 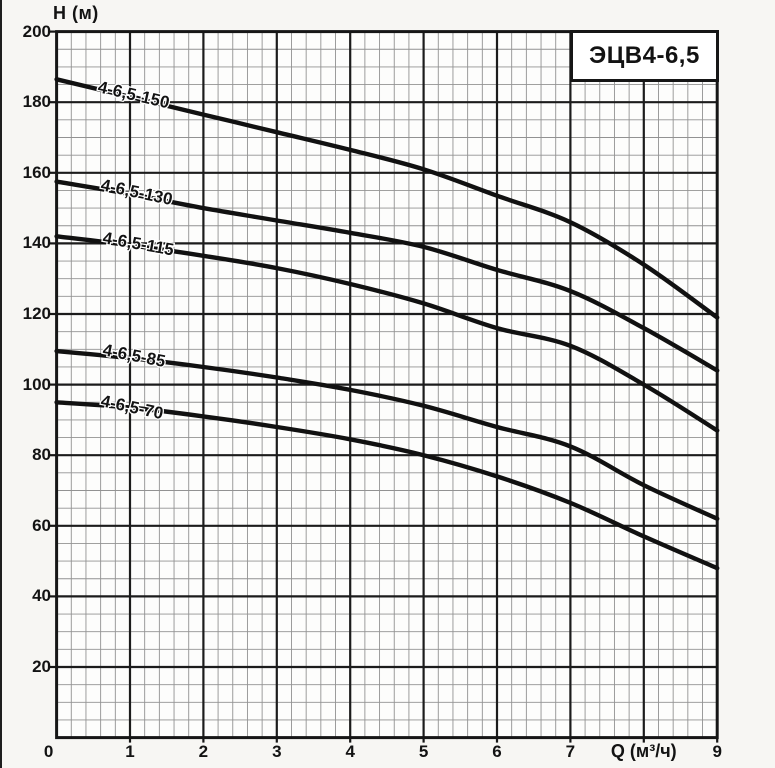 What do you see at coordinates (76, 13) in the screenshot?
I see `y-axis-label: H (м)` at bounding box center [76, 13].